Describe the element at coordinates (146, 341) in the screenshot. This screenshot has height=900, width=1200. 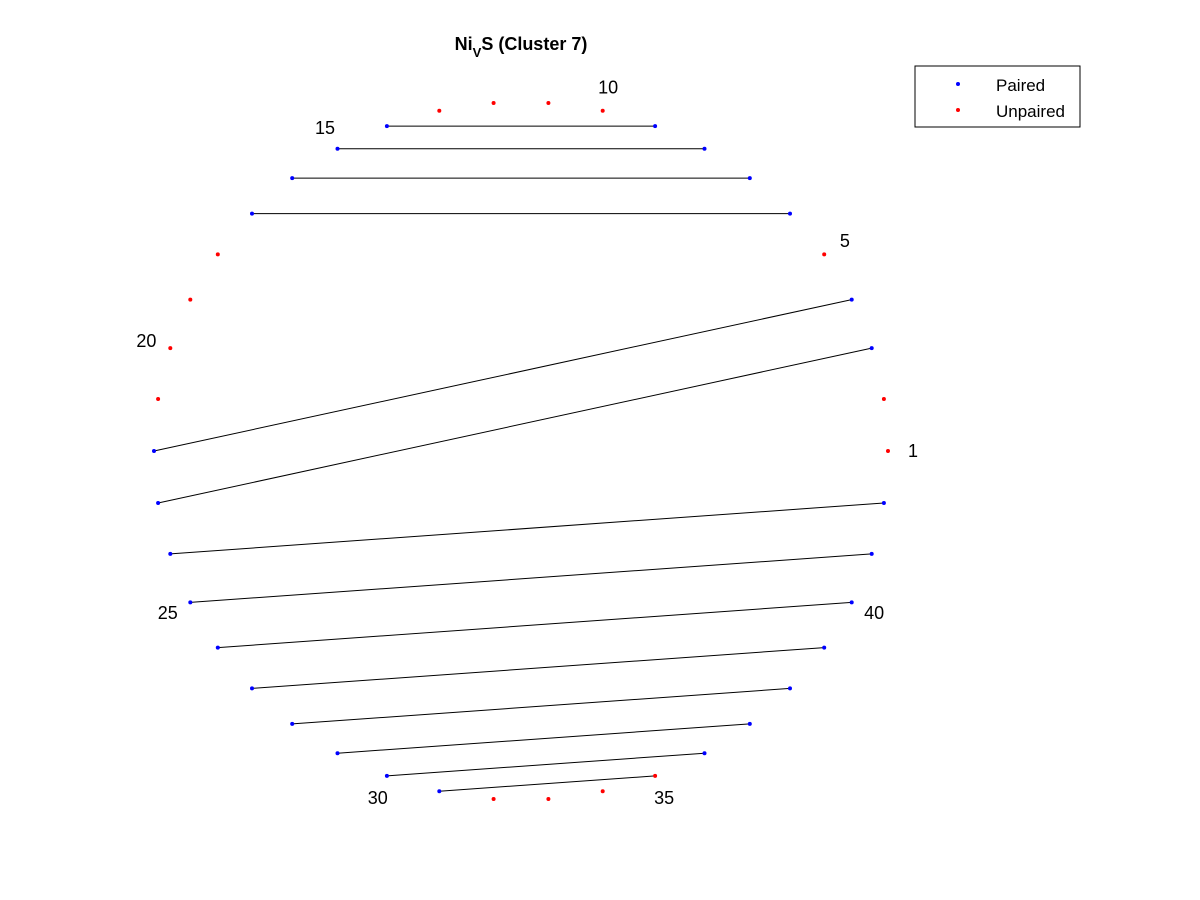
I see `node-label-20: 20` at that location.